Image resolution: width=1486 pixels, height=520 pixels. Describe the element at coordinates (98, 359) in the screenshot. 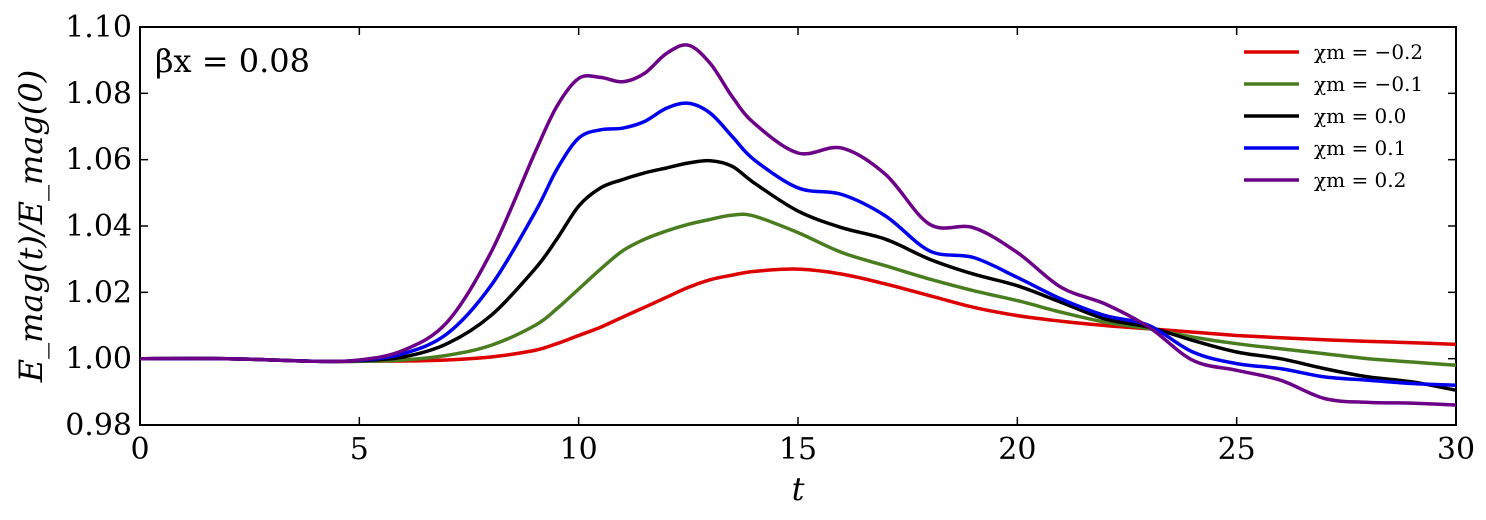

I see `y-tick-label: 1.00` at that location.